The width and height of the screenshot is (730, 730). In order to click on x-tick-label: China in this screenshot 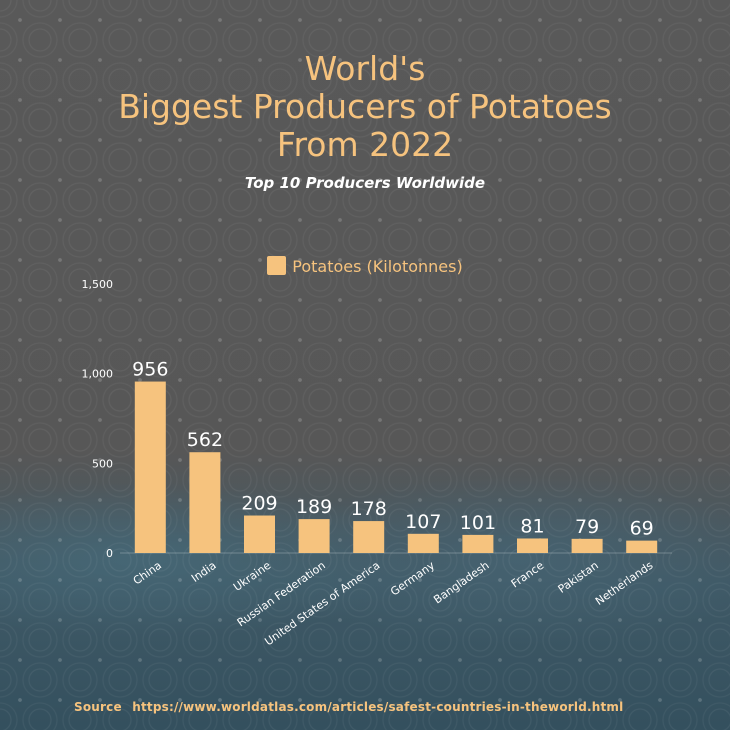, I will do `click(147, 573)`.